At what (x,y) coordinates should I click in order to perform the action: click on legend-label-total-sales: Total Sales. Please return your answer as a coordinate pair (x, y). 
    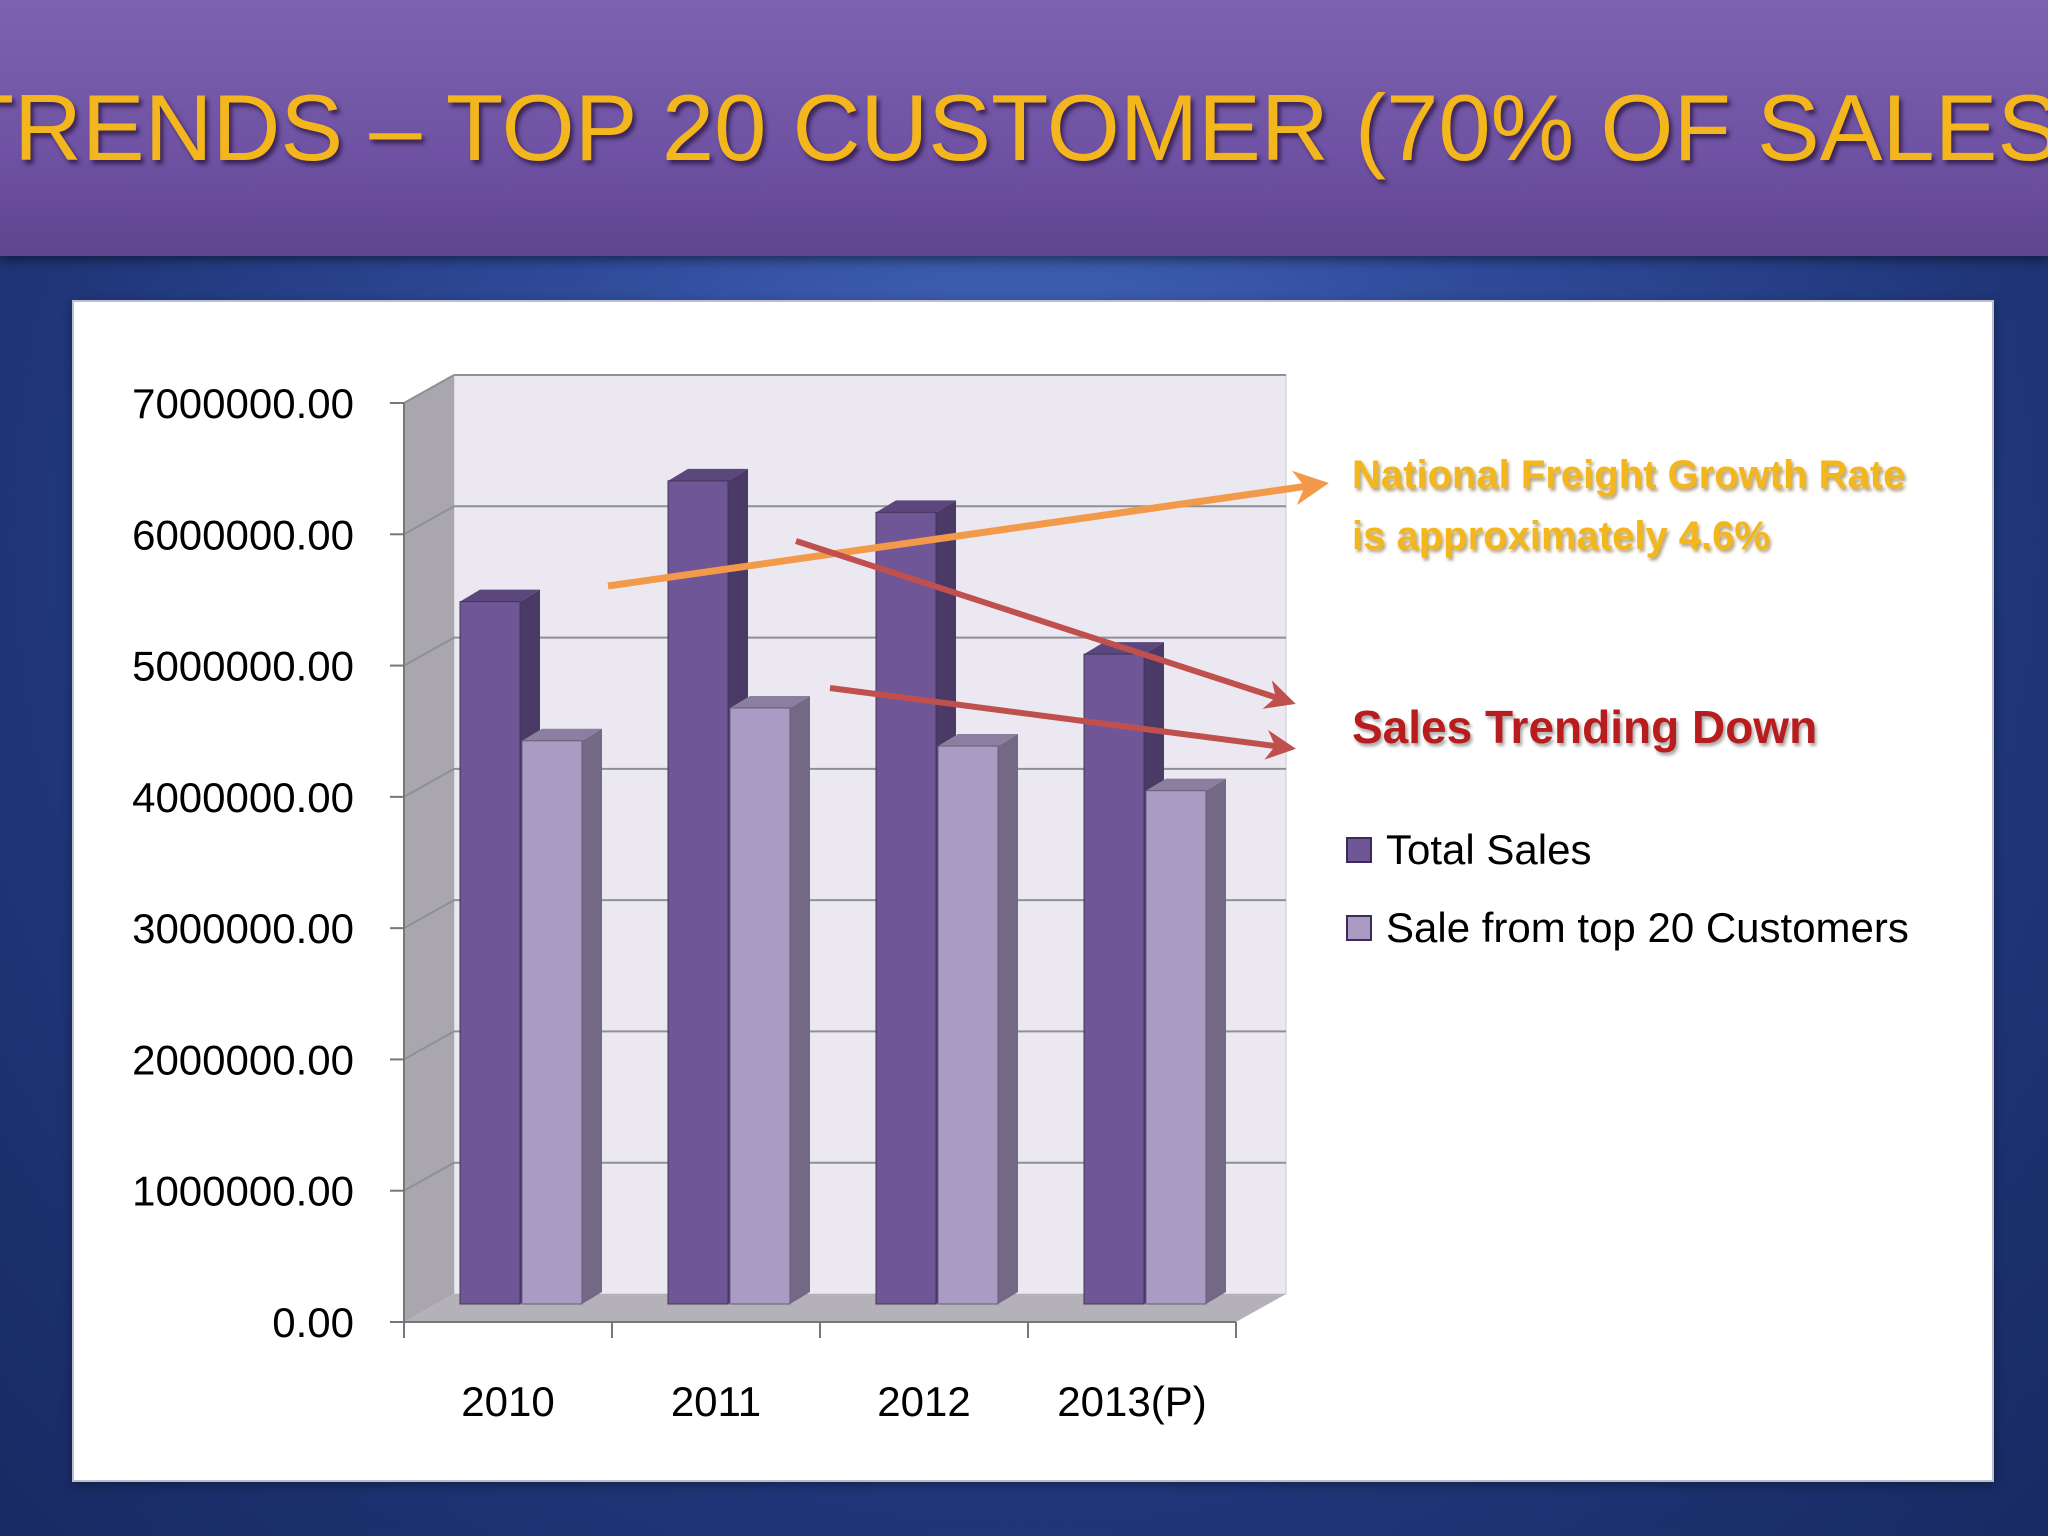
    Looking at the image, I should click on (1489, 849).